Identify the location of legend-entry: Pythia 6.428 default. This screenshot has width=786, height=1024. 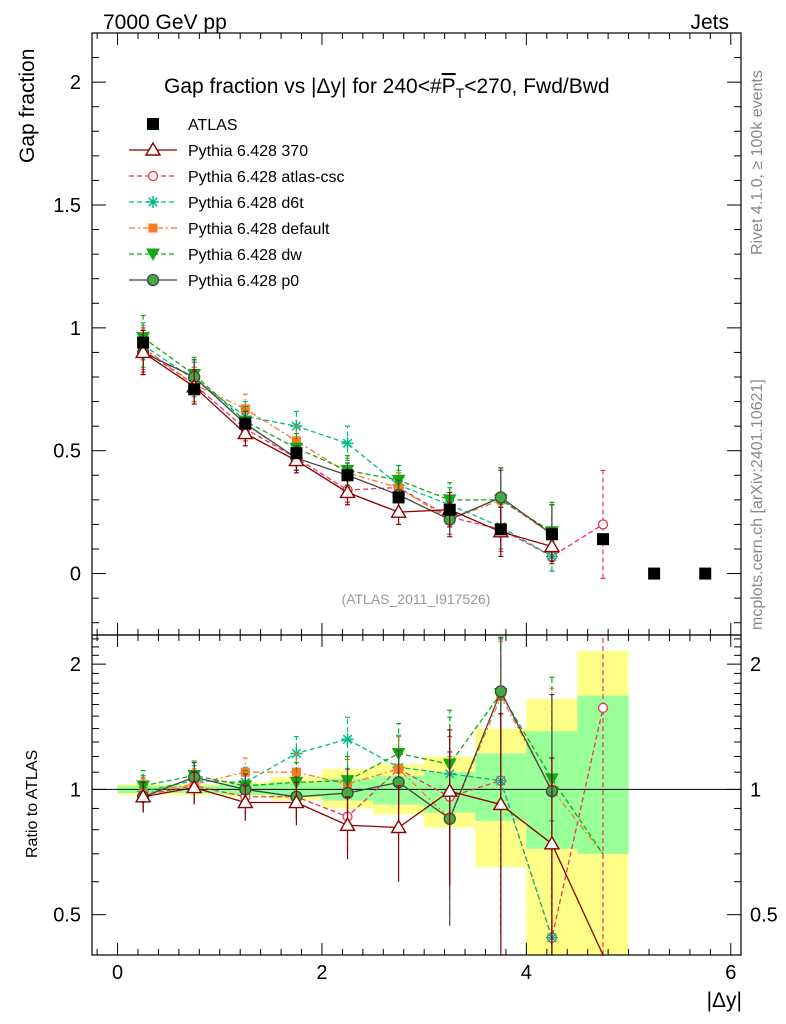
(229, 229).